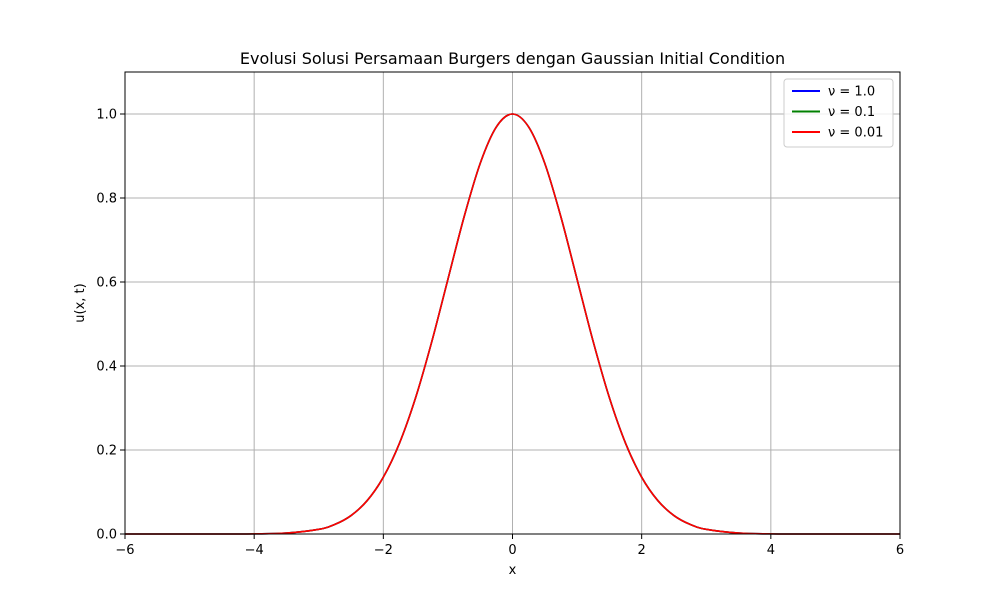 The width and height of the screenshot is (1000, 600). I want to click on y-axis-label: u(x, t), so click(80, 302).